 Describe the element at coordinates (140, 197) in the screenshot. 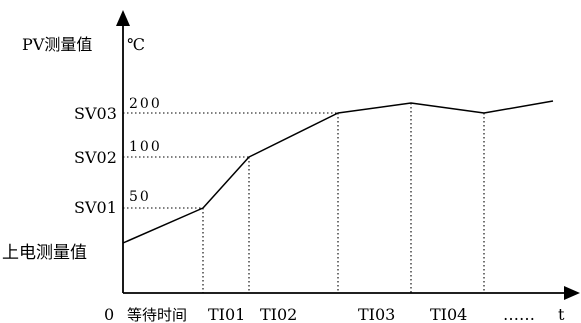

I see `sv01-value: 50` at that location.